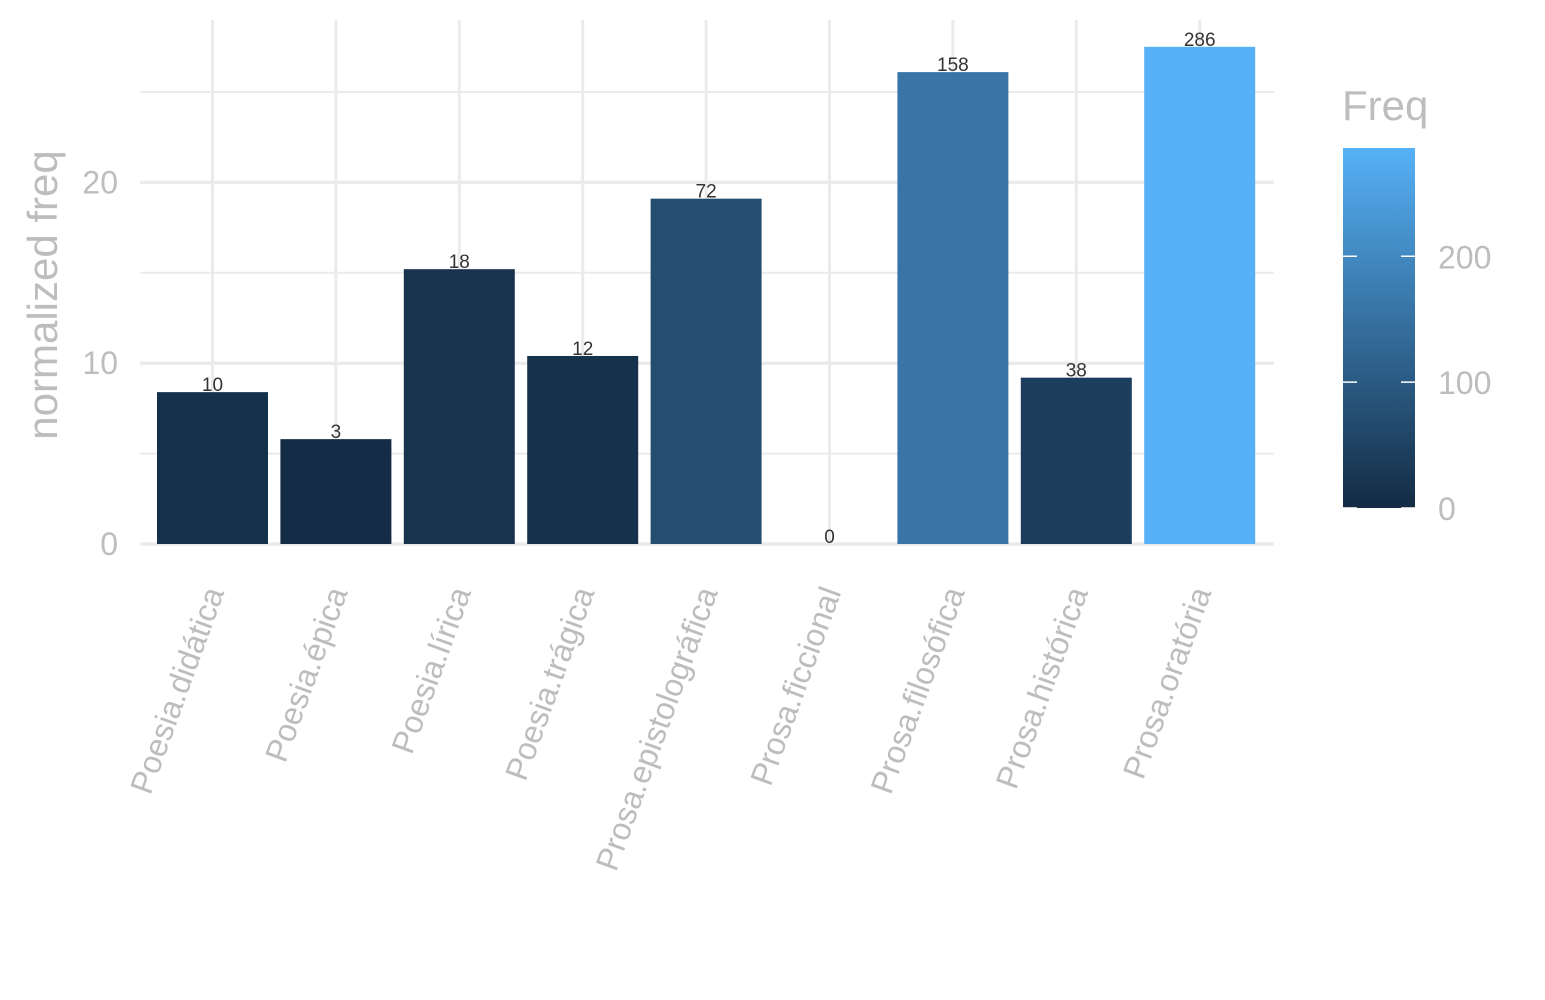 The image size is (1545, 1000). What do you see at coordinates (1200, 40) in the screenshot?
I see `bar-data-label: 286` at bounding box center [1200, 40].